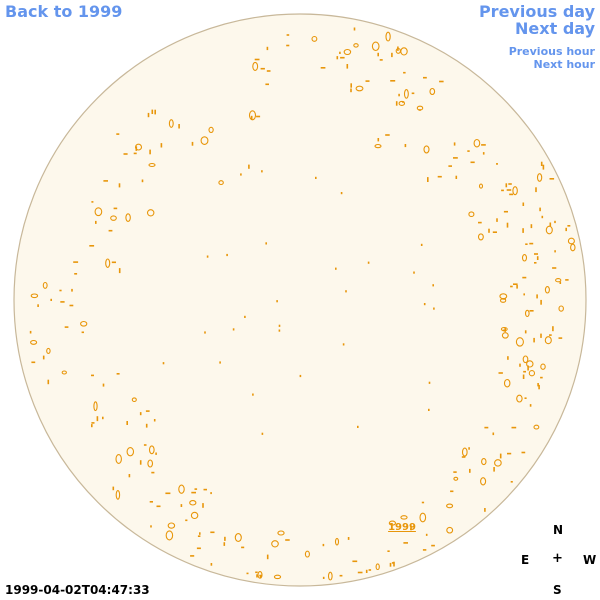 This screenshot has height=600, width=600. I want to click on next-day-link: Next day, so click(555, 28).